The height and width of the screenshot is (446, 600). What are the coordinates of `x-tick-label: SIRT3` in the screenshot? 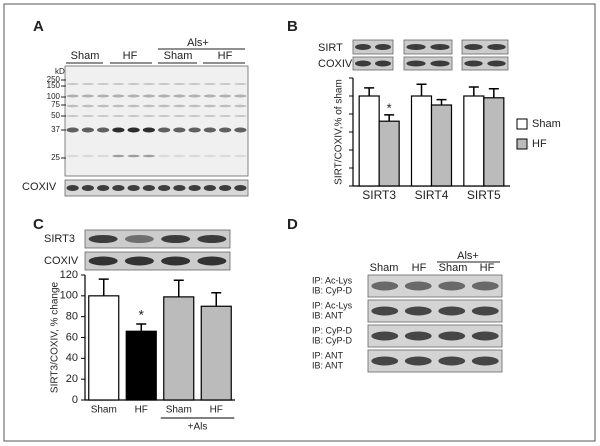 It's located at (379, 195).